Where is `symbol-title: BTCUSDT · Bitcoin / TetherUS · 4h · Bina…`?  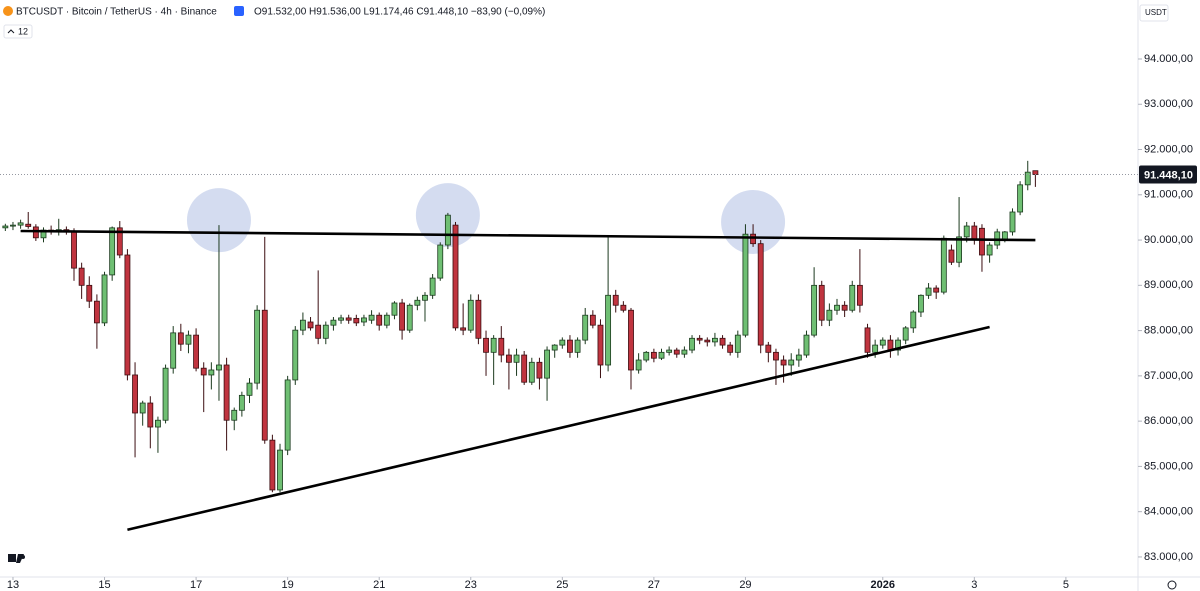 symbol-title: BTCUSDT · Bitcoin / TetherUS · 4h · Bina… is located at coordinates (116, 12).